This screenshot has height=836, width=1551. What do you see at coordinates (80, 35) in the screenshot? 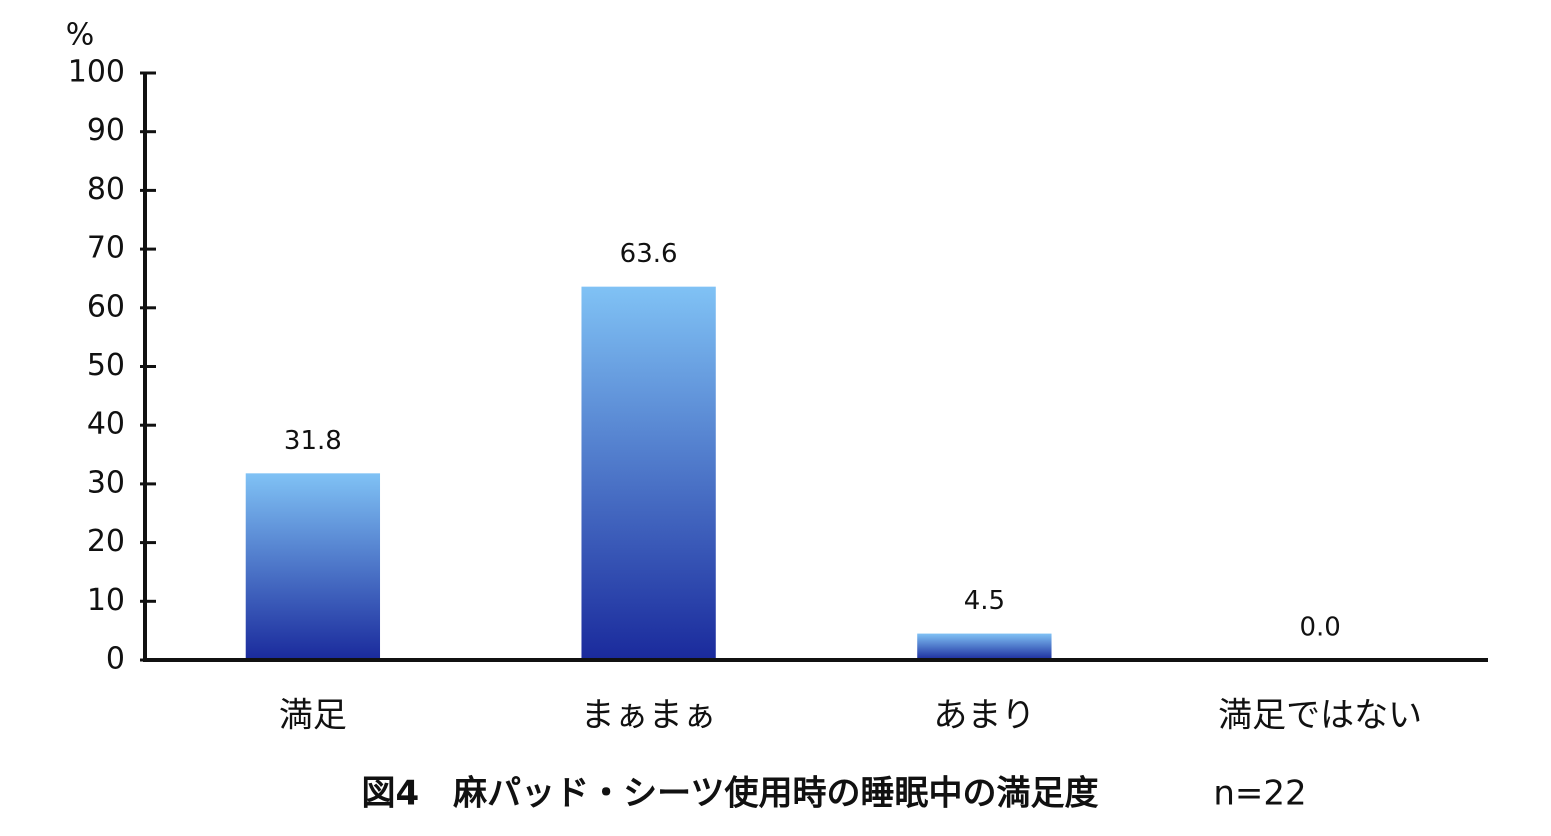
I see `y-axis-label: %` at bounding box center [80, 35].